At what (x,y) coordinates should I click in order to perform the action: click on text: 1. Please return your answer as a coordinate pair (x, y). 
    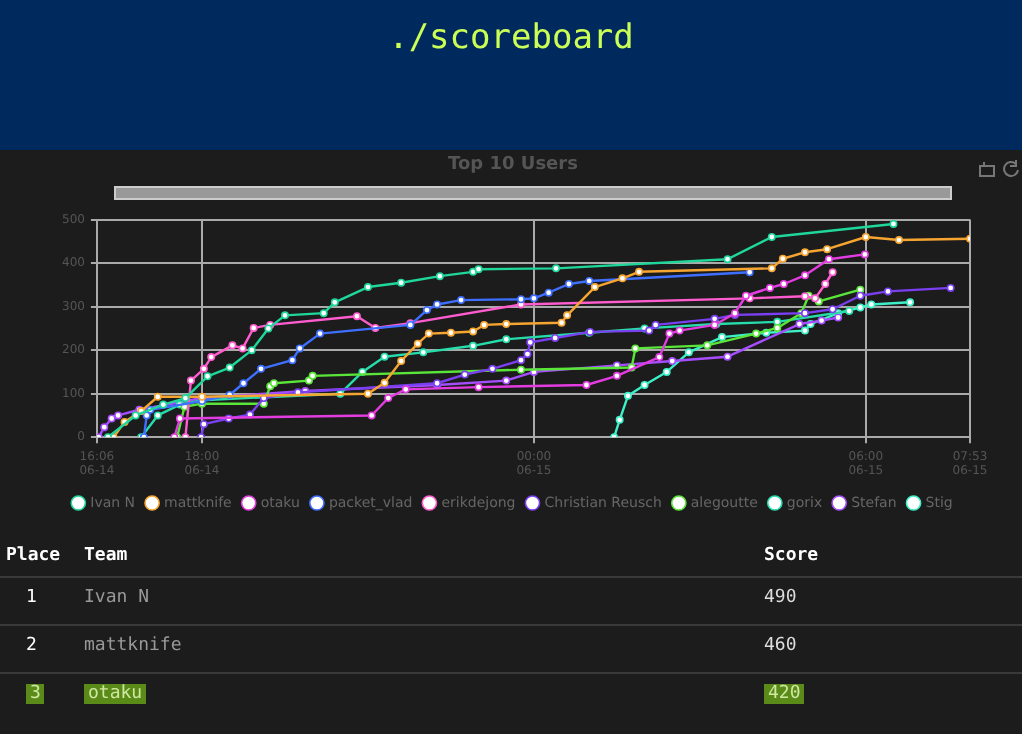
    Looking at the image, I should click on (31, 598).